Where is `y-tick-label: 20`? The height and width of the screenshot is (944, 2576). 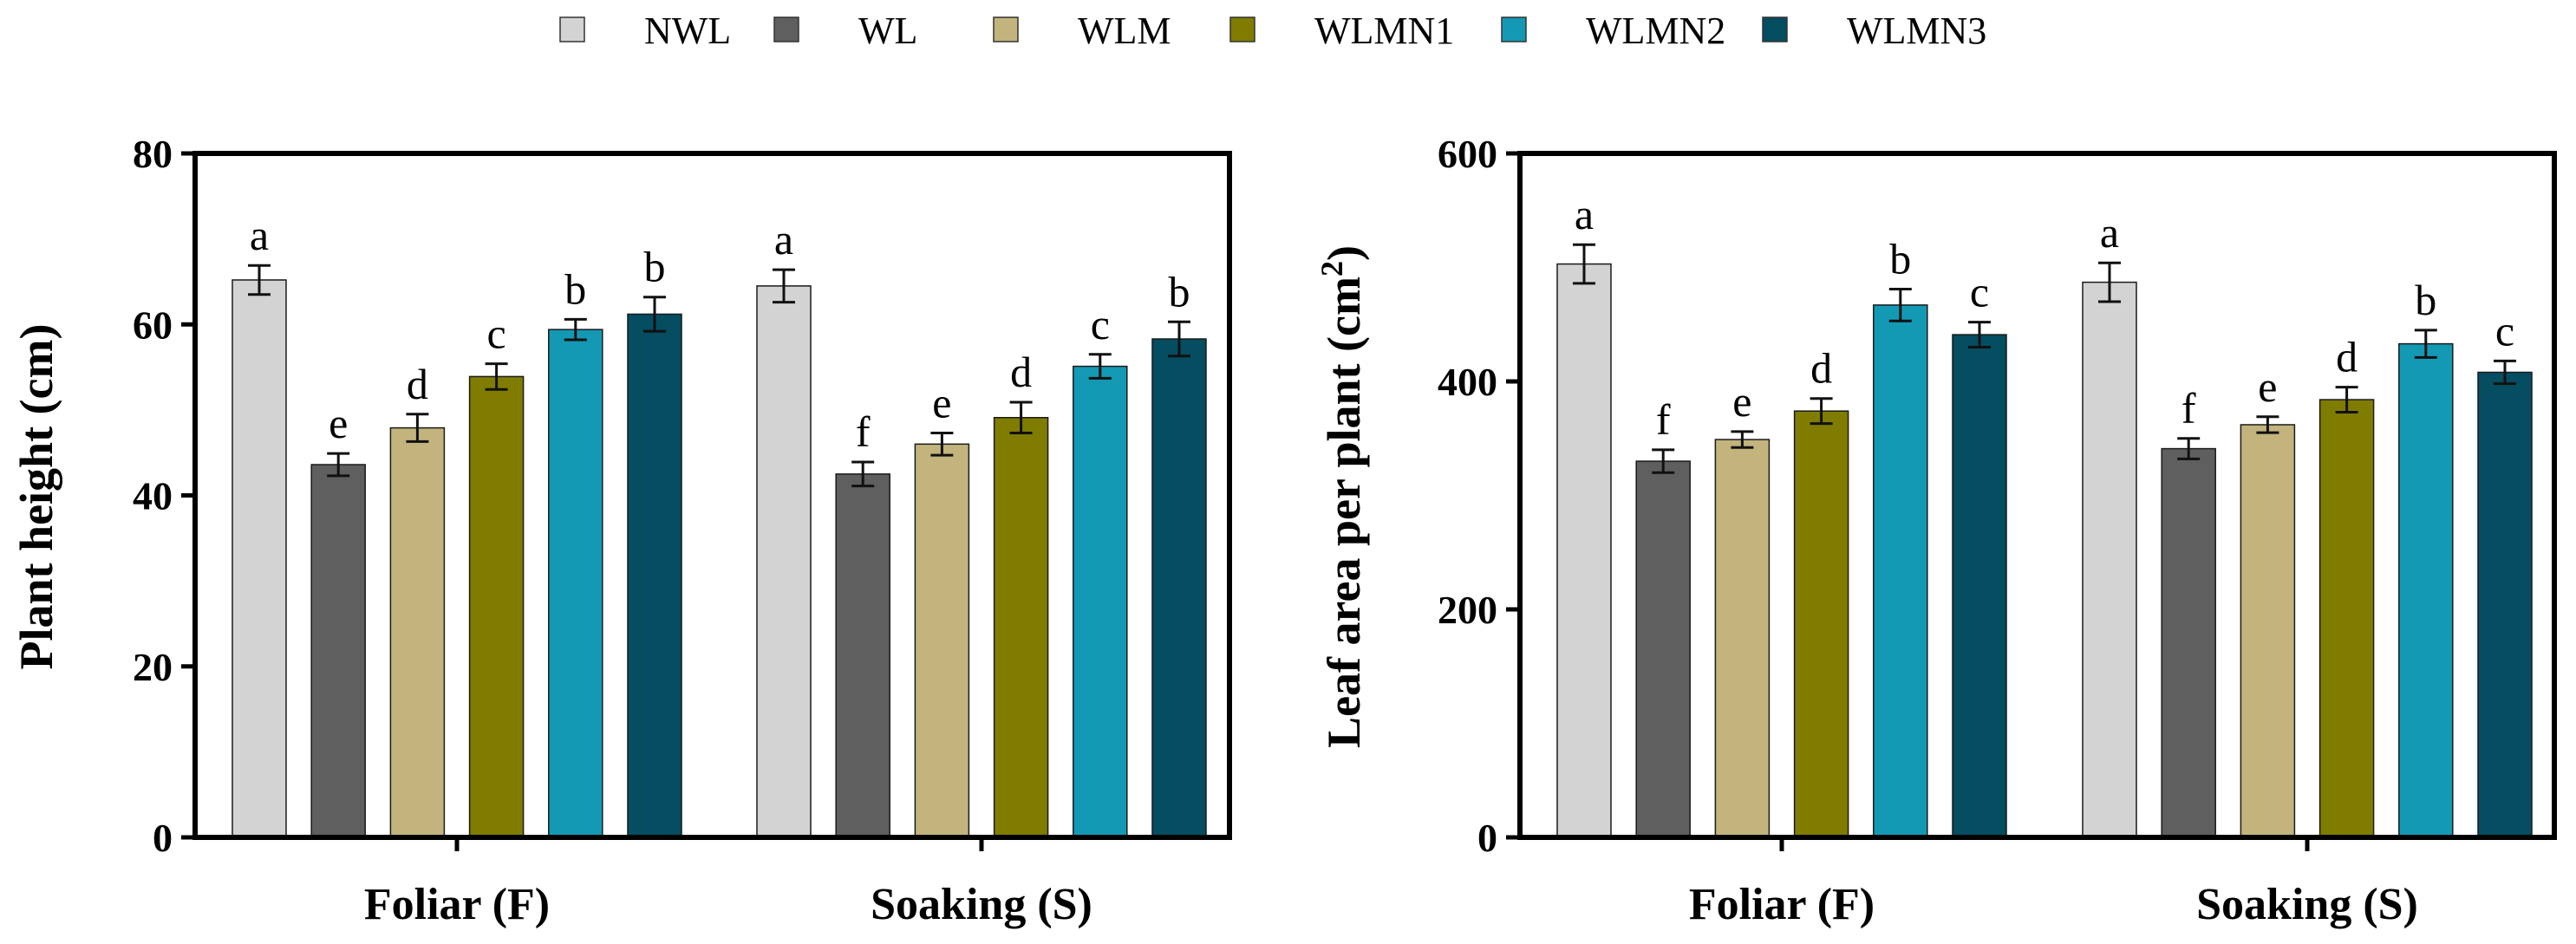 y-tick-label: 20 is located at coordinates (153, 667).